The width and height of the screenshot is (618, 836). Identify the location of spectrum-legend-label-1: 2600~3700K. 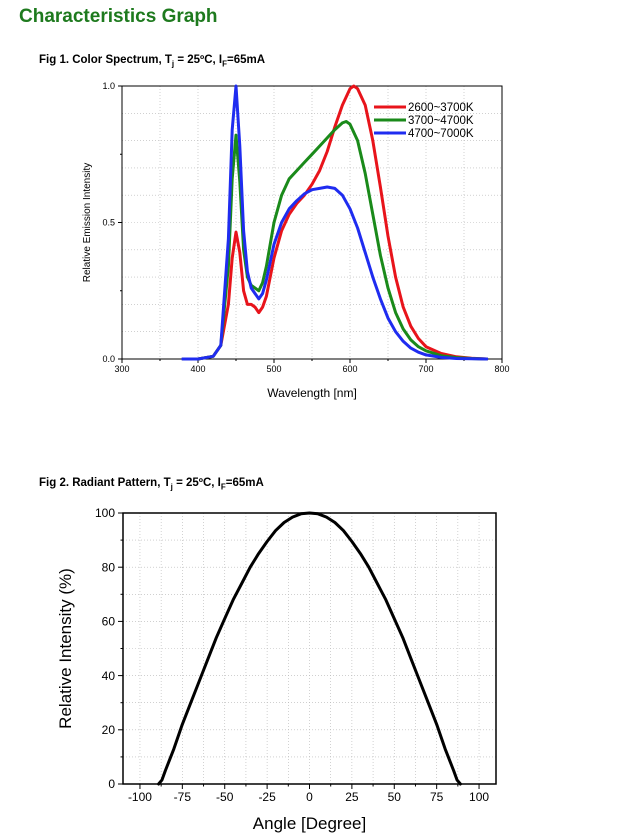
(441, 108).